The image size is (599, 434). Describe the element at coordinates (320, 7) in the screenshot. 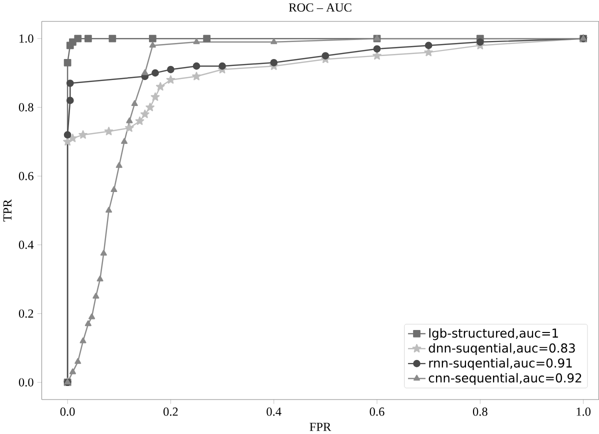

I see `chart-title: ROC – AUC` at that location.